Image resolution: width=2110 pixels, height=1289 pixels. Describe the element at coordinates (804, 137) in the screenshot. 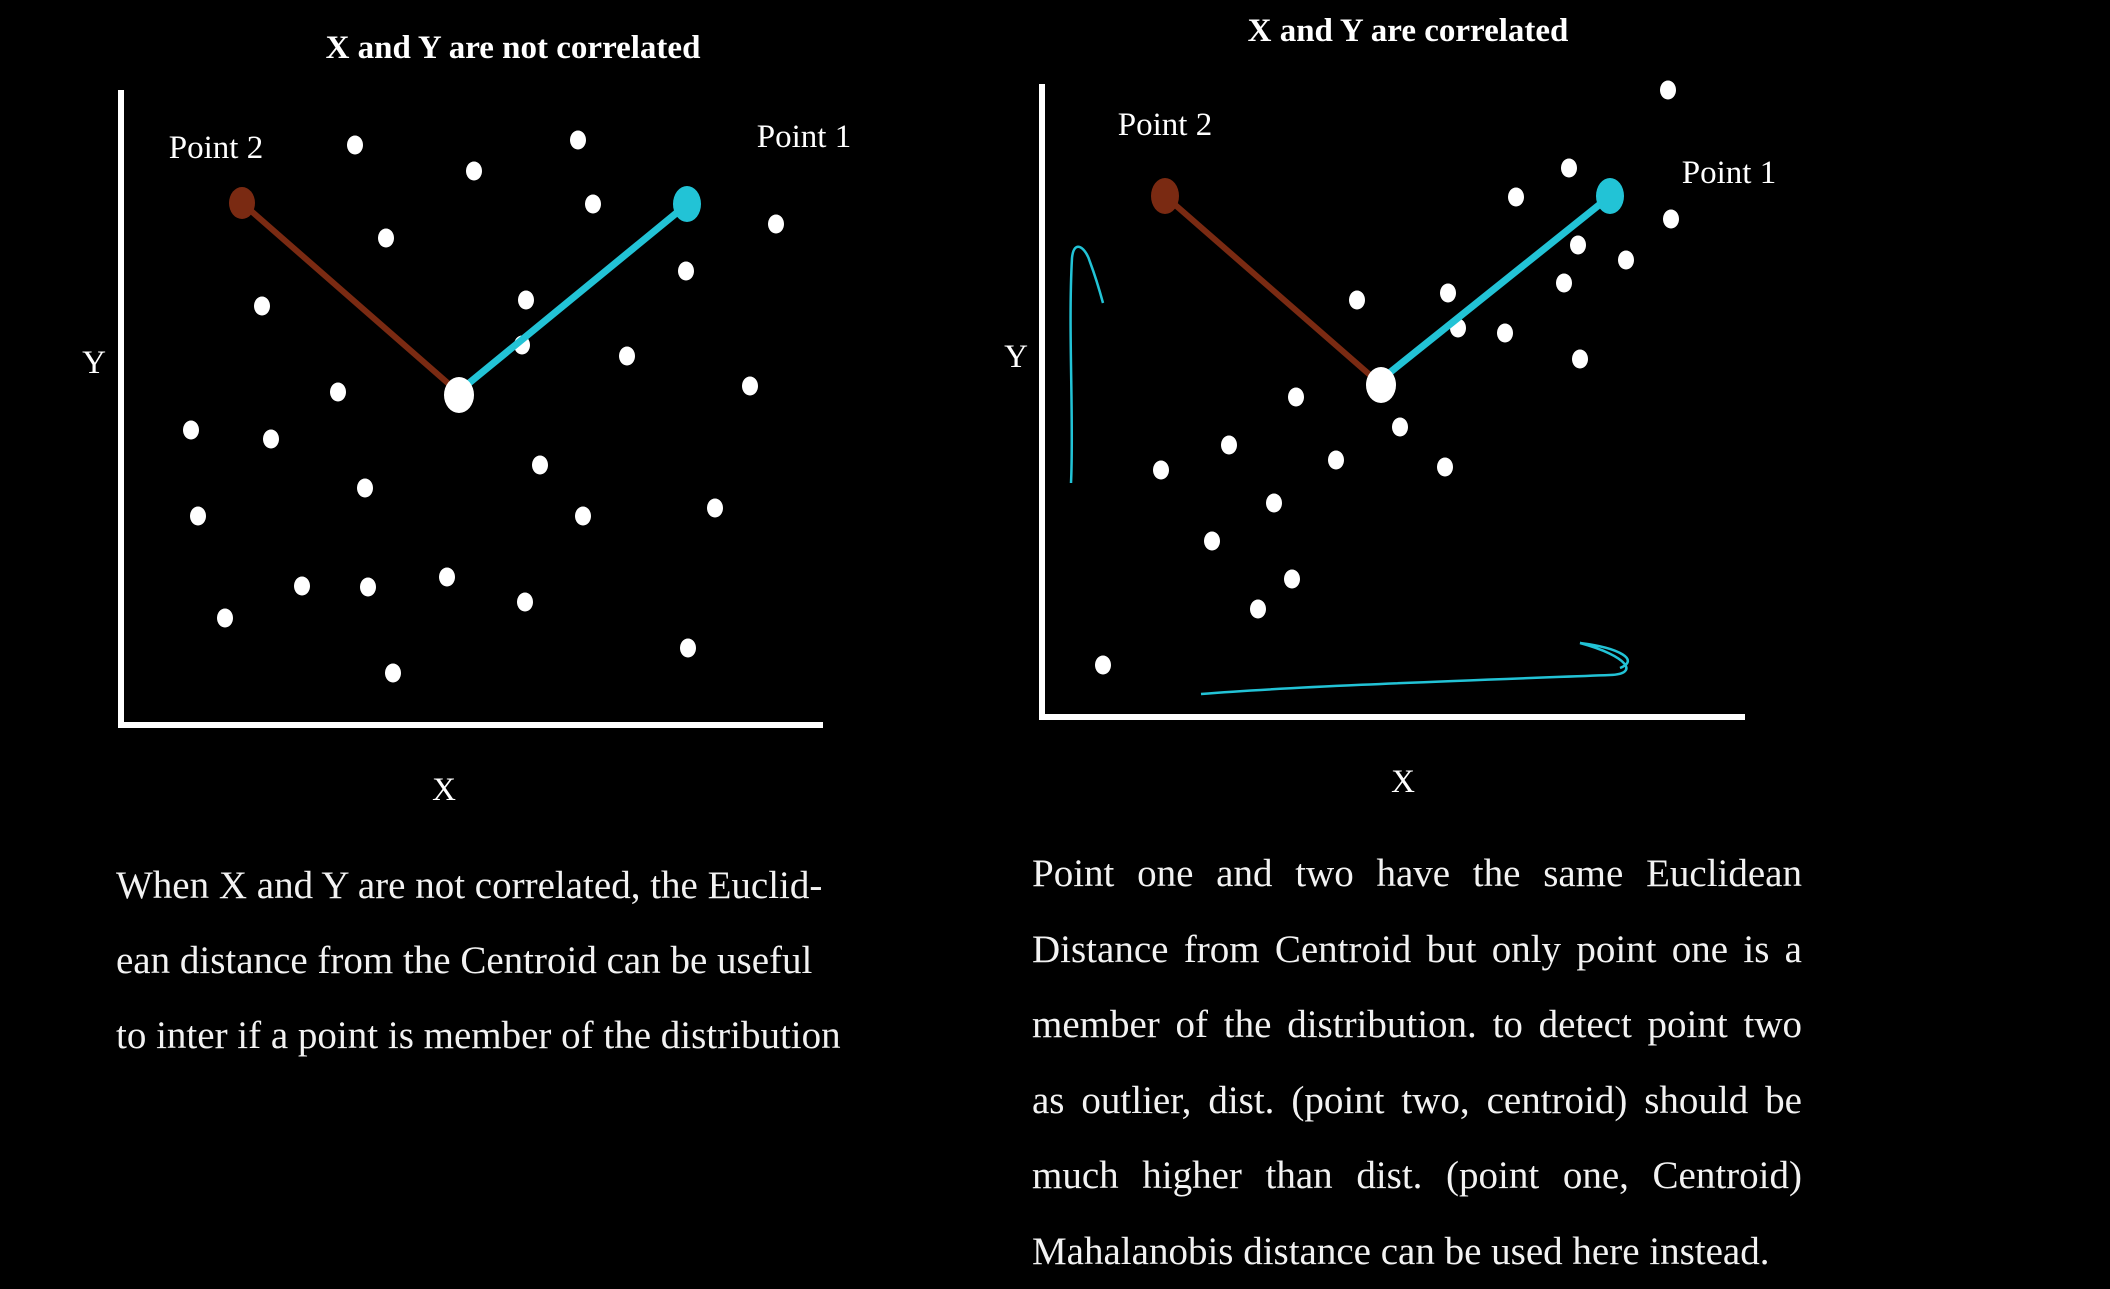

I see `left-point1-label: Point 1` at that location.